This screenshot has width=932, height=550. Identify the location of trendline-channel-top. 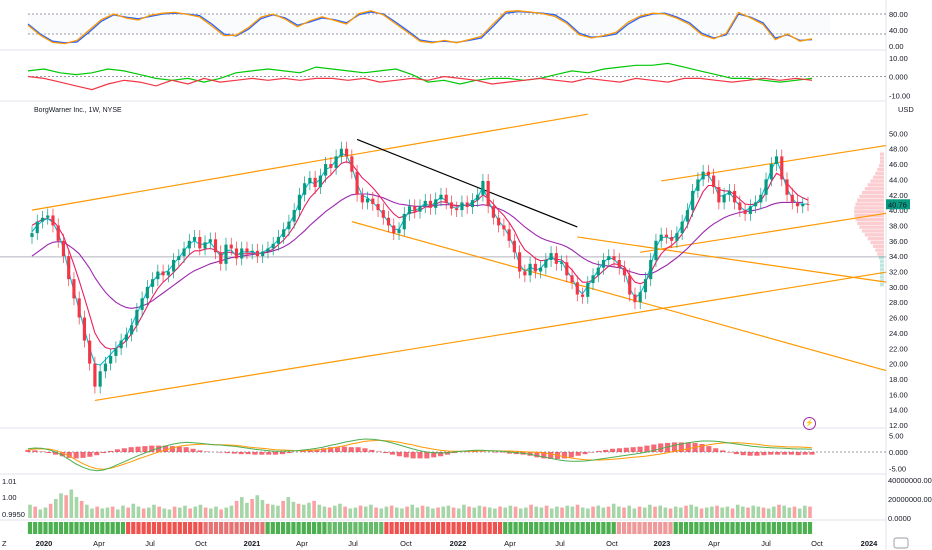
(774, 163).